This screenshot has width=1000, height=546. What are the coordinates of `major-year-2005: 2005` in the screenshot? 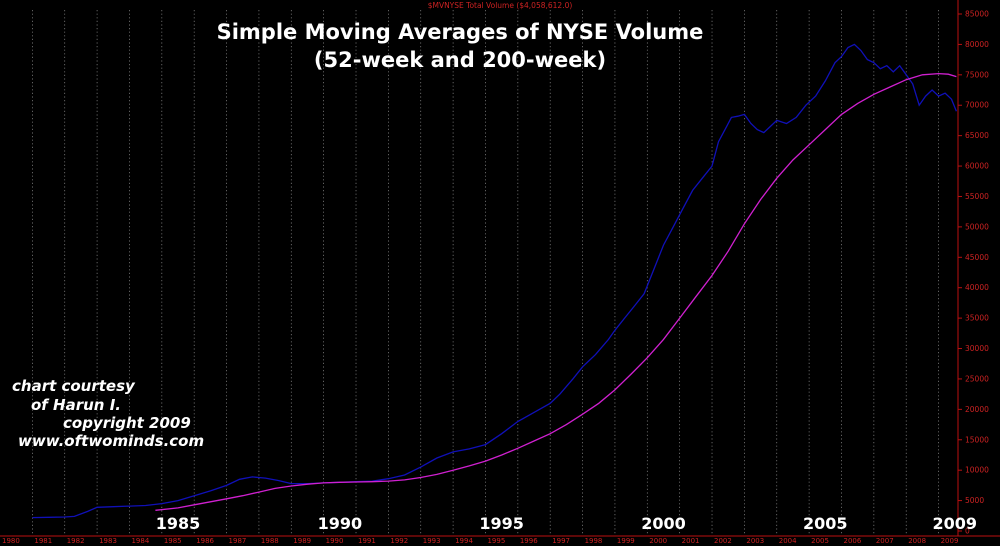 It's located at (825, 523).